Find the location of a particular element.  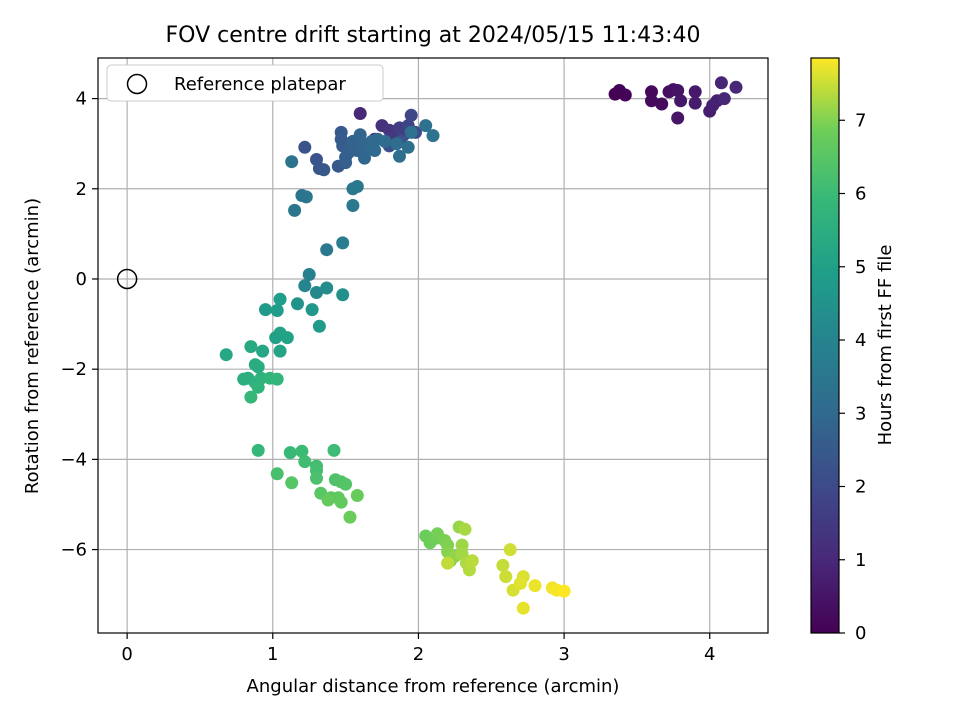

y-tick-label: −4 is located at coordinates (73, 459).